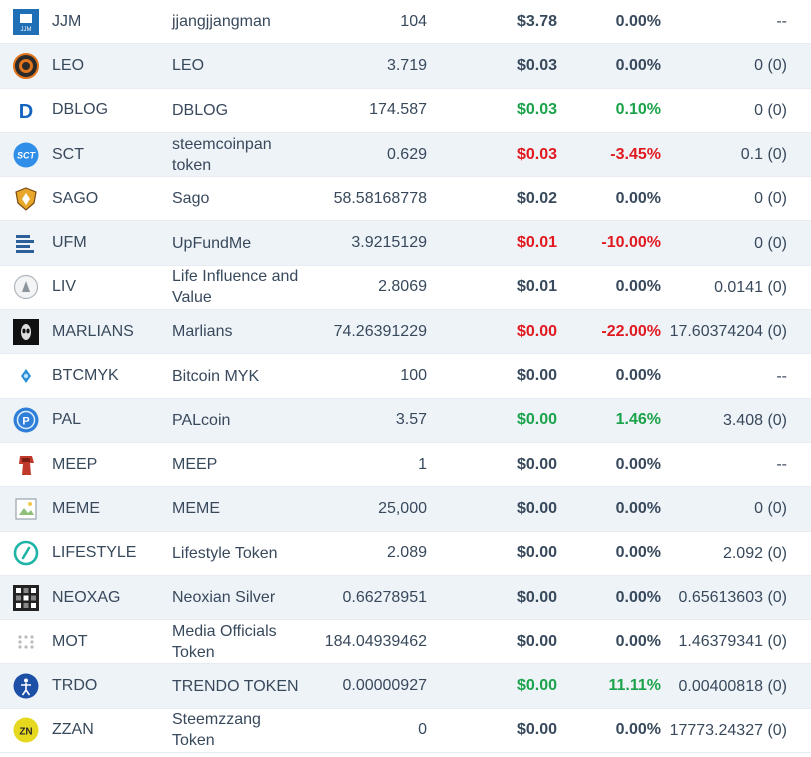 Image resolution: width=811 pixels, height=757 pixels. I want to click on token-row: MEEP MEEP 1 $0.00 0.00% --, so click(405, 465).